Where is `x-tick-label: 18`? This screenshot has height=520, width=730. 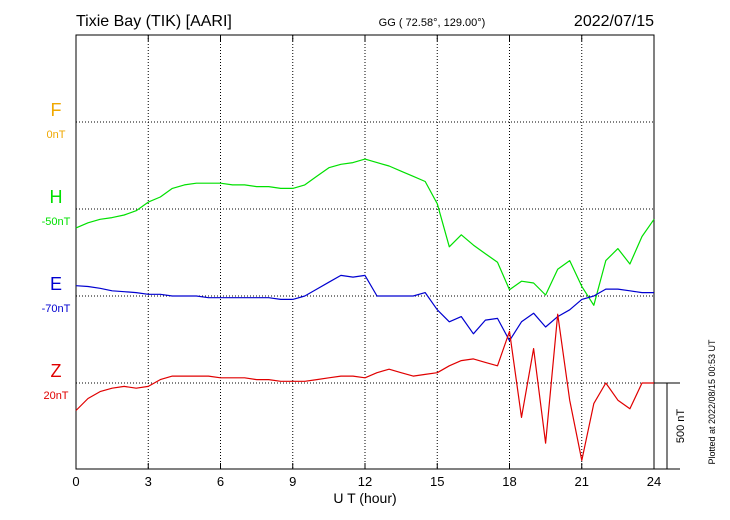 x-tick-label: 18 is located at coordinates (509, 481).